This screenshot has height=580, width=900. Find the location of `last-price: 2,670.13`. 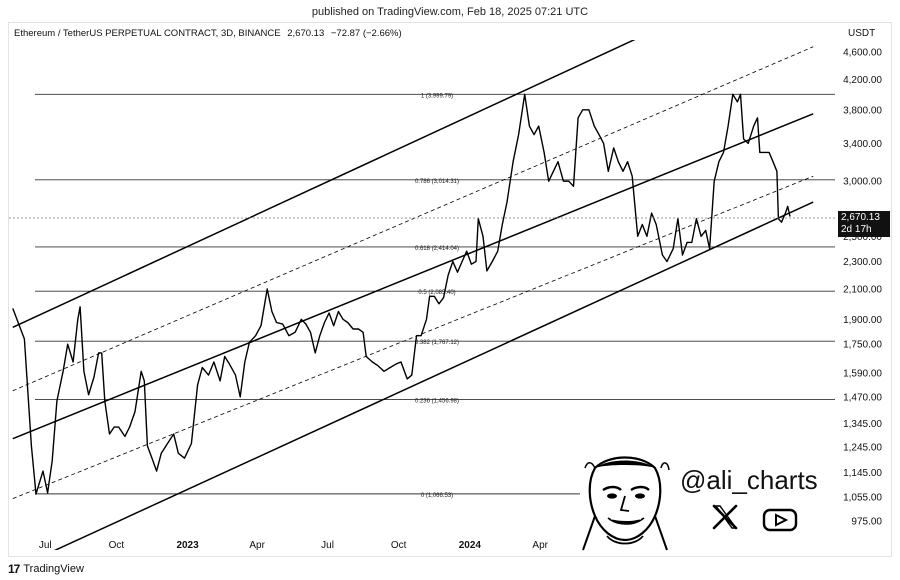

last-price: 2,670.13 is located at coordinates (306, 33).